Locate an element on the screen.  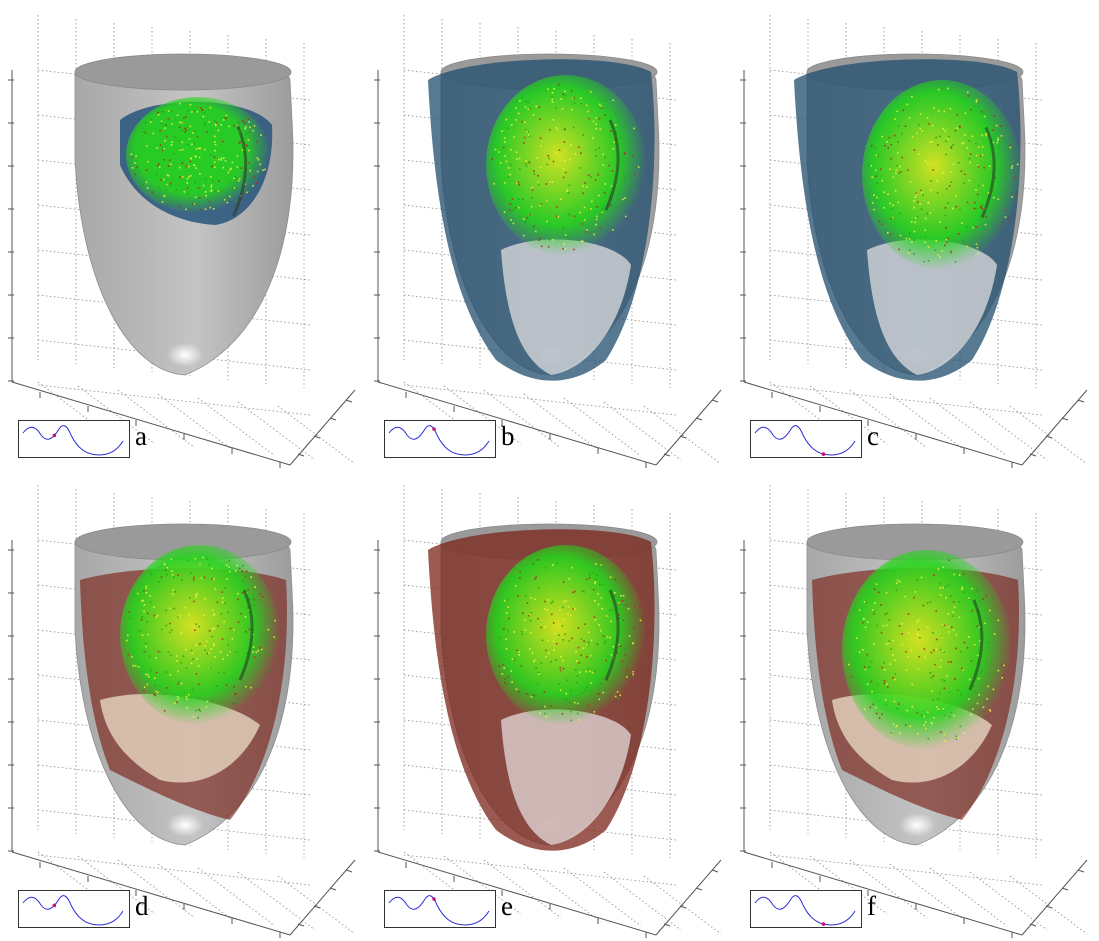
panel-label: a is located at coordinates (141, 436).